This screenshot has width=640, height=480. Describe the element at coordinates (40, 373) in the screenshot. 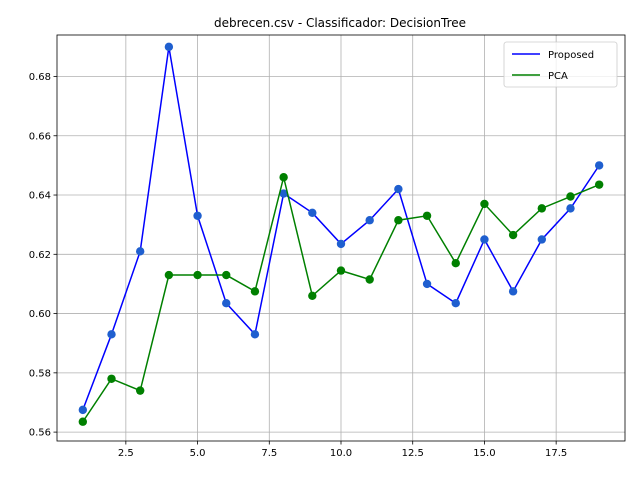

I see `y-tick-label: 0.58` at that location.